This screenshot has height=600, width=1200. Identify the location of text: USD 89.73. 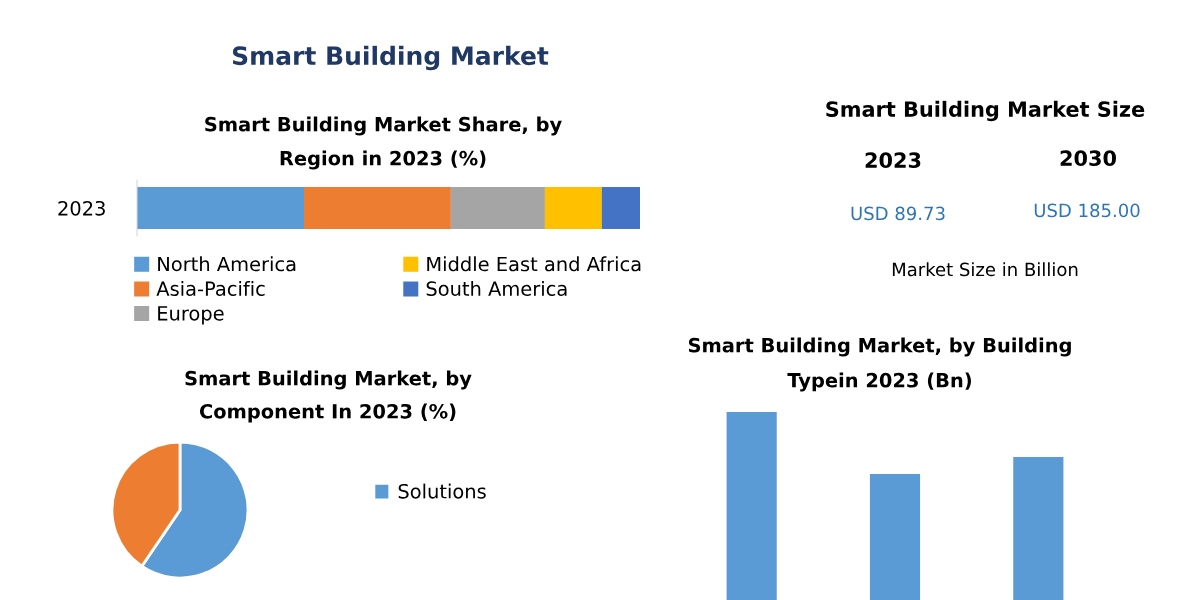
(898, 213).